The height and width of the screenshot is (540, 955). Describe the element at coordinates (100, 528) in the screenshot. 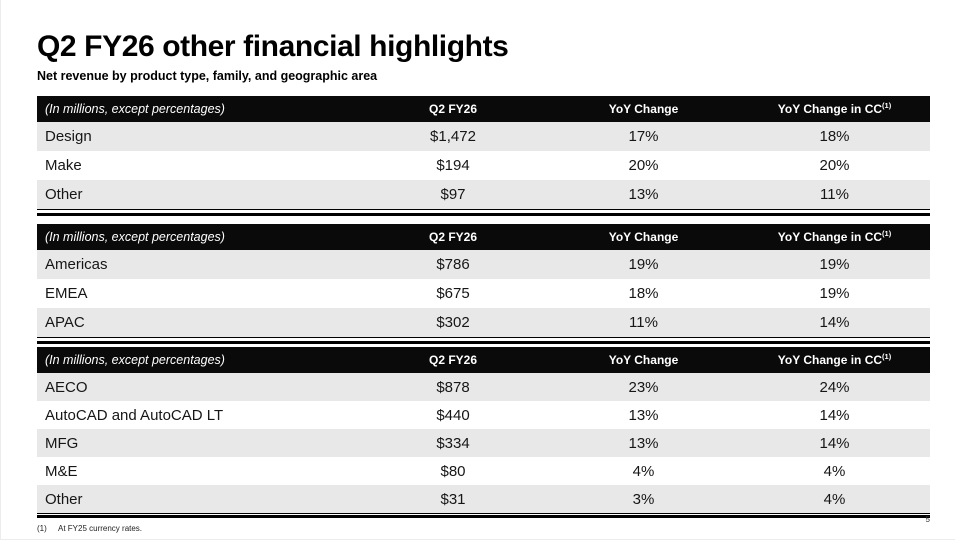

I see `footnote-text: At FY25 currency rates.` at that location.